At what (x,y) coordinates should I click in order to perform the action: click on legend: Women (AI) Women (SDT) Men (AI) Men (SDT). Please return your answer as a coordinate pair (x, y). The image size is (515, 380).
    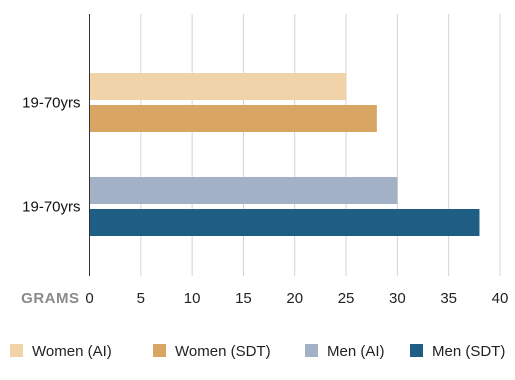
    Looking at the image, I should click on (257, 351).